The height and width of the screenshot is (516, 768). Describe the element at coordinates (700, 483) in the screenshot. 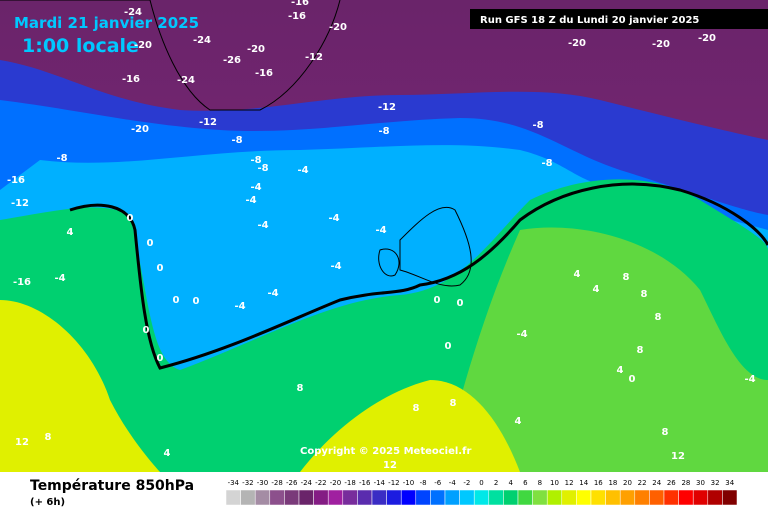

I see `legend-label: 30` at that location.